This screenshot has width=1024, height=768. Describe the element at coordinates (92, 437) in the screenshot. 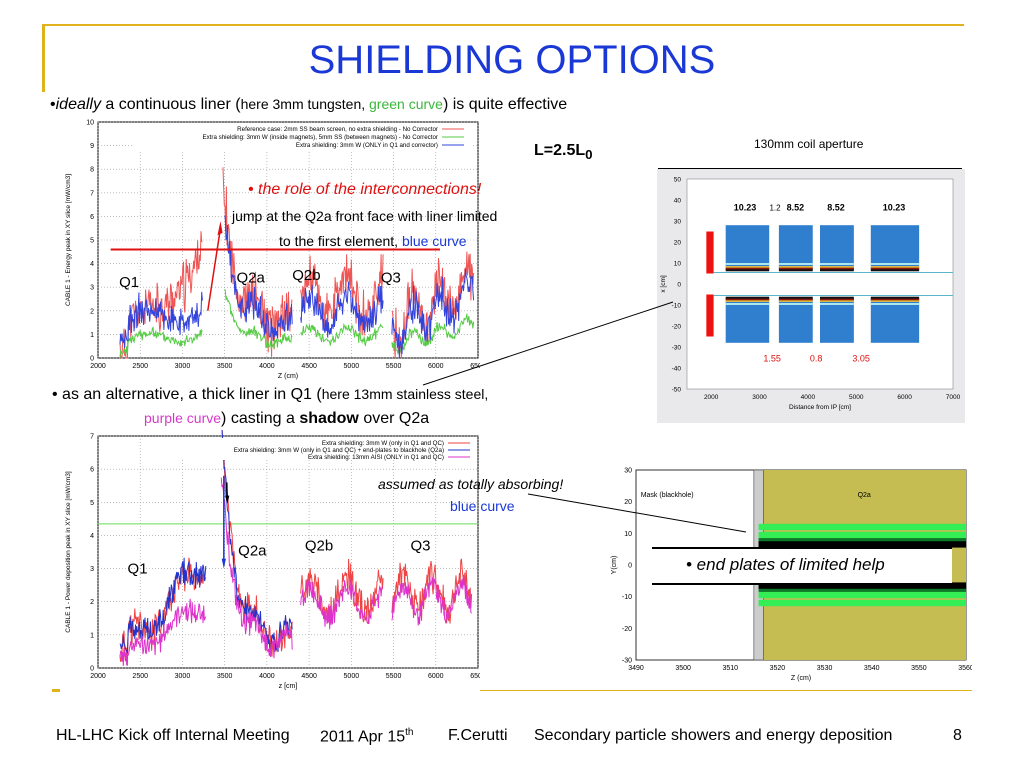

I see `plot2-y-tick: 7` at that location.